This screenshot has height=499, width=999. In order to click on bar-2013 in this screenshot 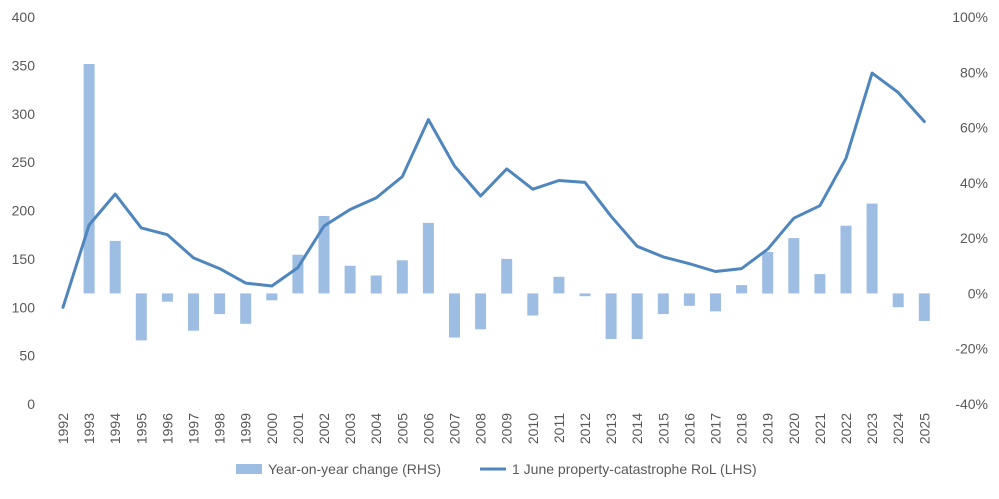, I will do `click(611, 316)`.